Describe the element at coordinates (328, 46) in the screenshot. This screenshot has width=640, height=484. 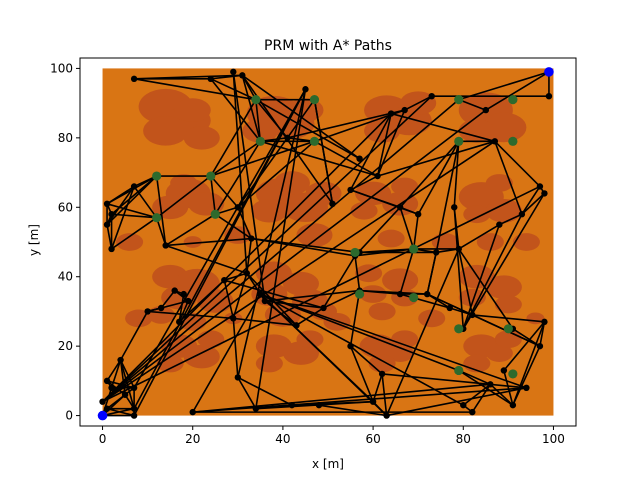
I see `chart-title: PRM with A* Paths` at that location.